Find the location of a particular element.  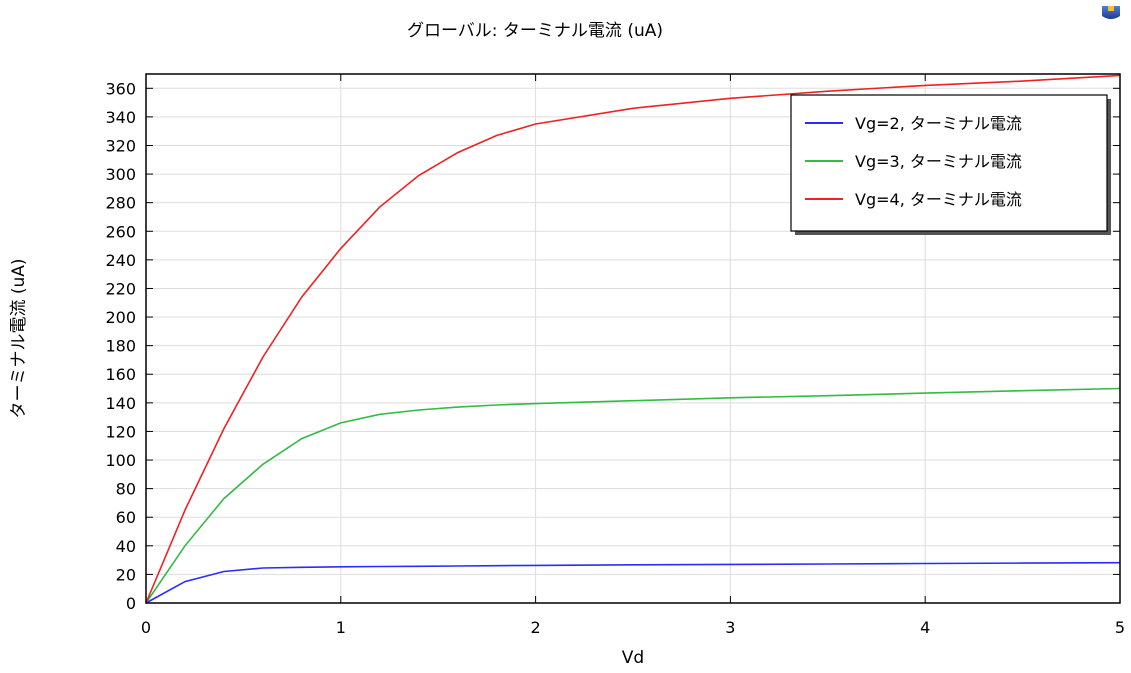

y-tick-label: 120 is located at coordinates (120, 431).